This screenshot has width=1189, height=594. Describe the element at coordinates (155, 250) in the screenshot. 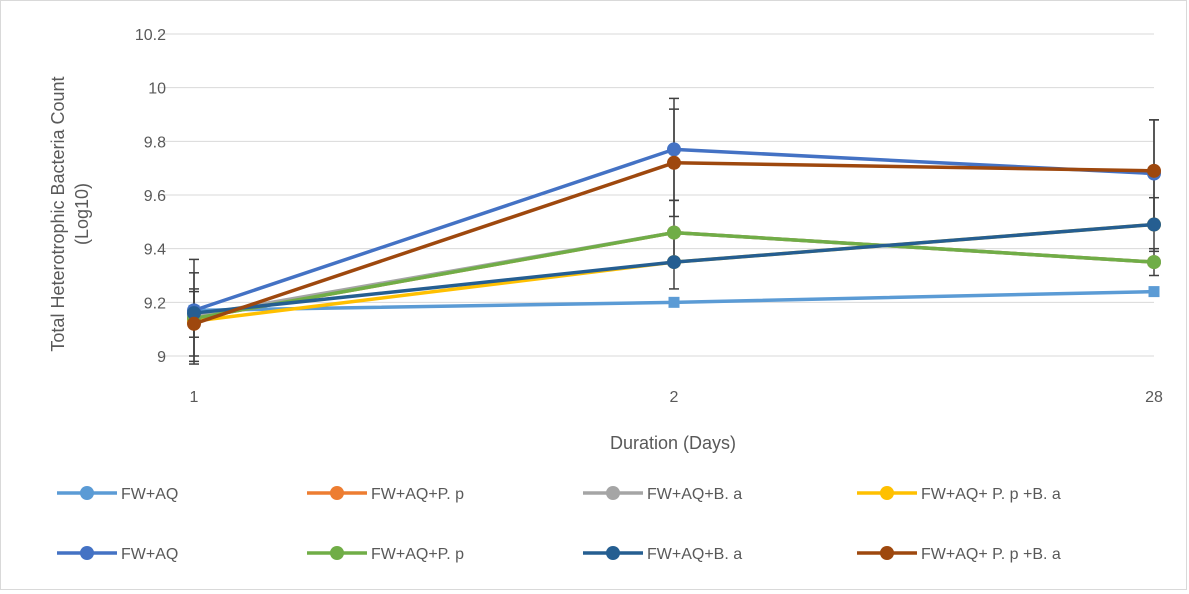

I see `y-tick-label: 9.4` at that location.